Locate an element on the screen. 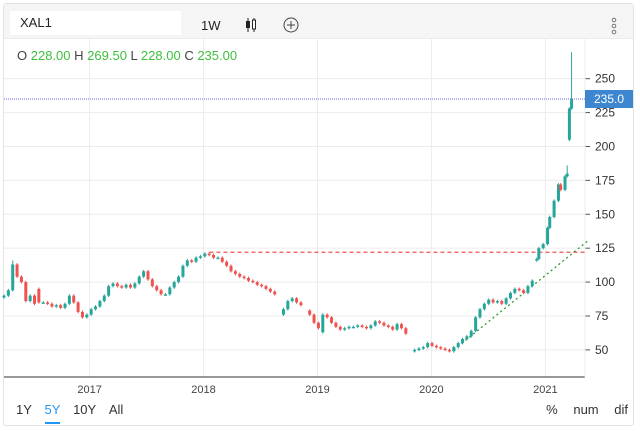 The width and height of the screenshot is (640, 431). high-label: H is located at coordinates (79, 55).